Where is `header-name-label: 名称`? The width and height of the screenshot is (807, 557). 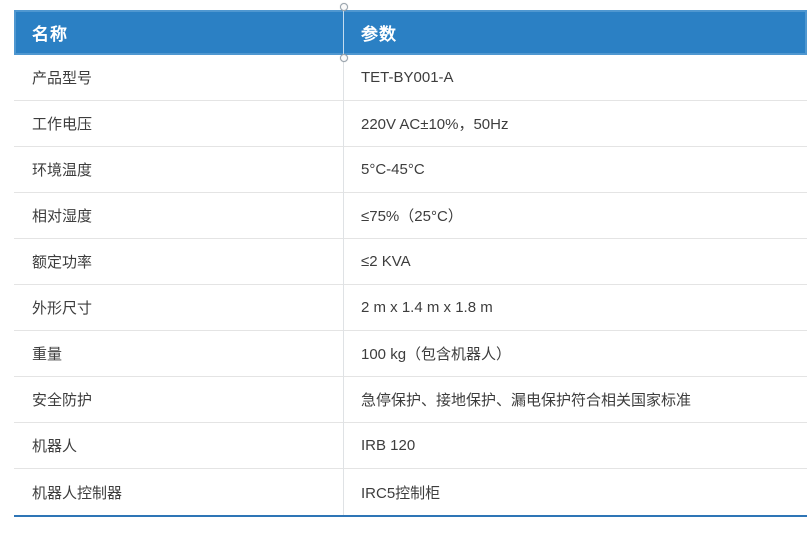 header-name-label: 名称 is located at coordinates (50, 34).